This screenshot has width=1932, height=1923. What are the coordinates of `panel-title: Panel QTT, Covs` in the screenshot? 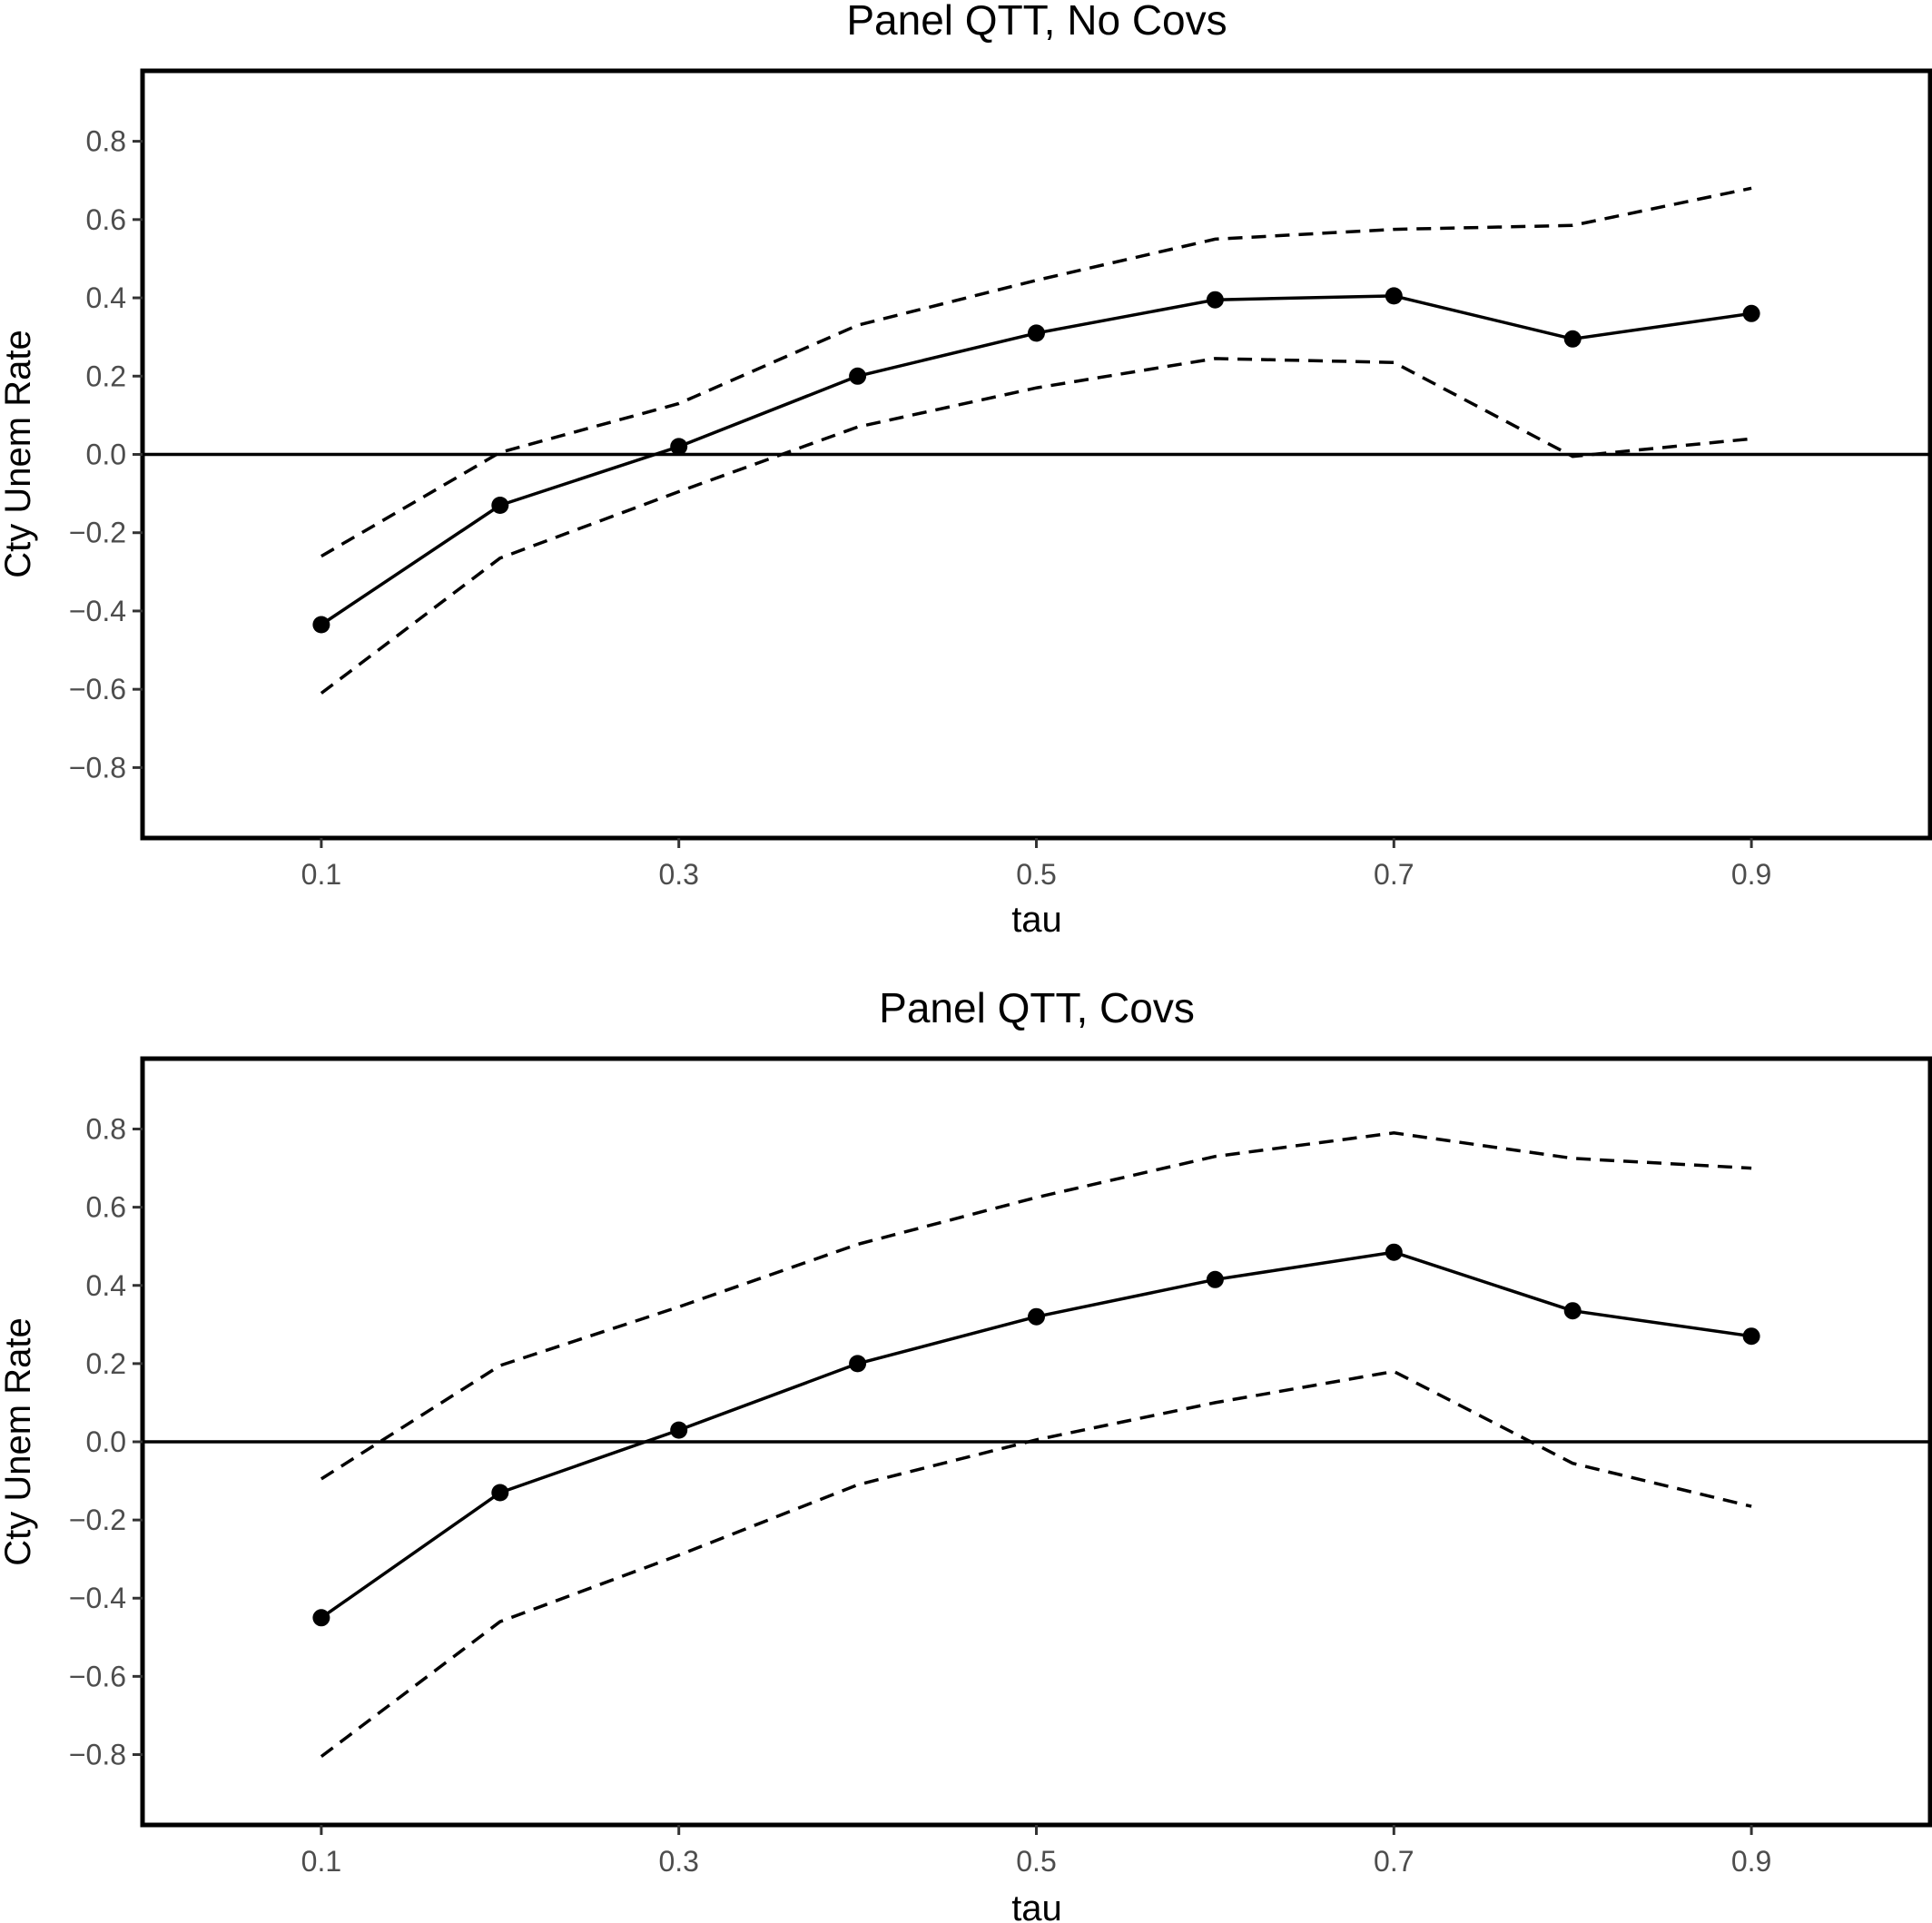 It's located at (1037, 1007).